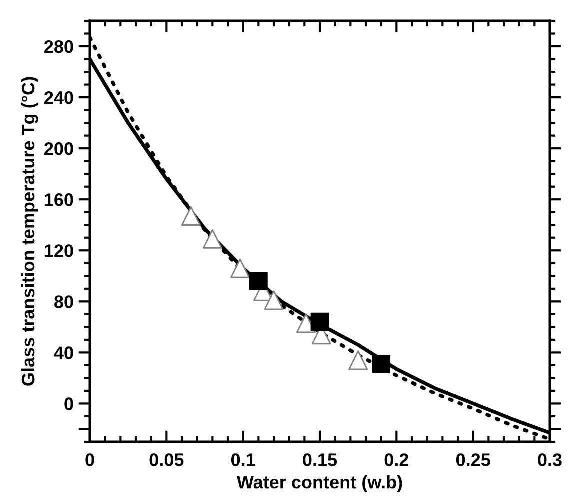 The image size is (570, 502). What do you see at coordinates (244, 460) in the screenshot?
I see `x-tick-label: 0.1` at bounding box center [244, 460].